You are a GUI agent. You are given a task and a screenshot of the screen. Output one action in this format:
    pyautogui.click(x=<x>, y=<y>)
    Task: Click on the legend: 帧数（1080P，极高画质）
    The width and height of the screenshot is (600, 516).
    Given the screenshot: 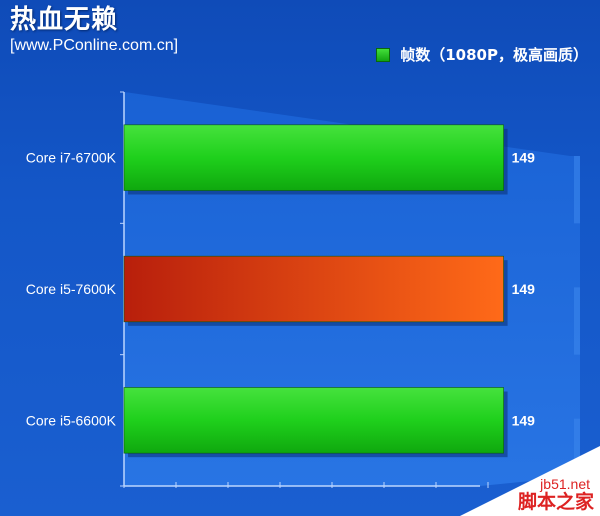 What is the action you would take?
    pyautogui.click(x=482, y=54)
    